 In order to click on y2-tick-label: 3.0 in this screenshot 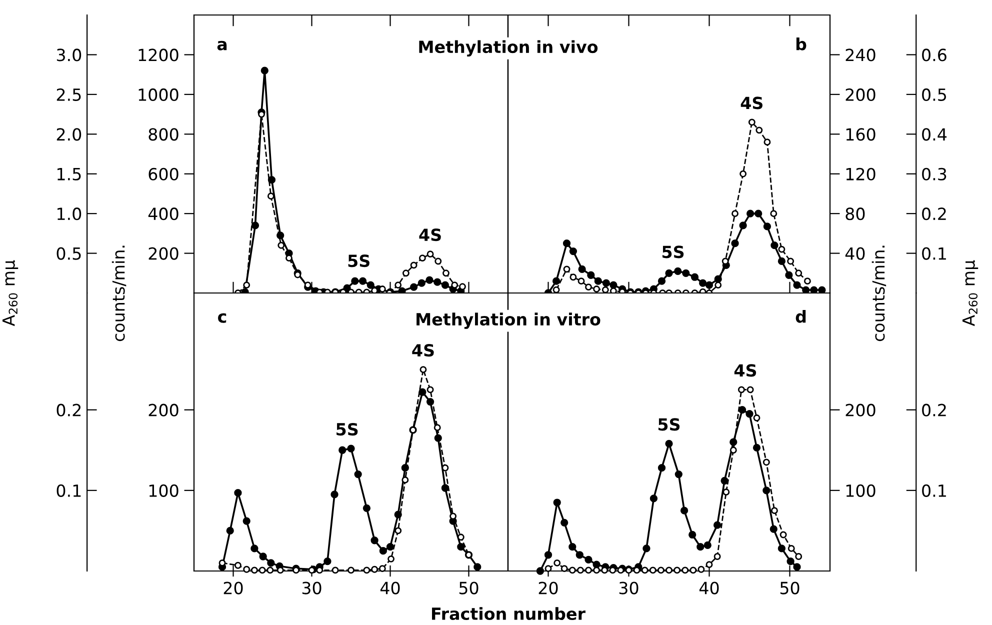, I will do `click(69, 55)`.